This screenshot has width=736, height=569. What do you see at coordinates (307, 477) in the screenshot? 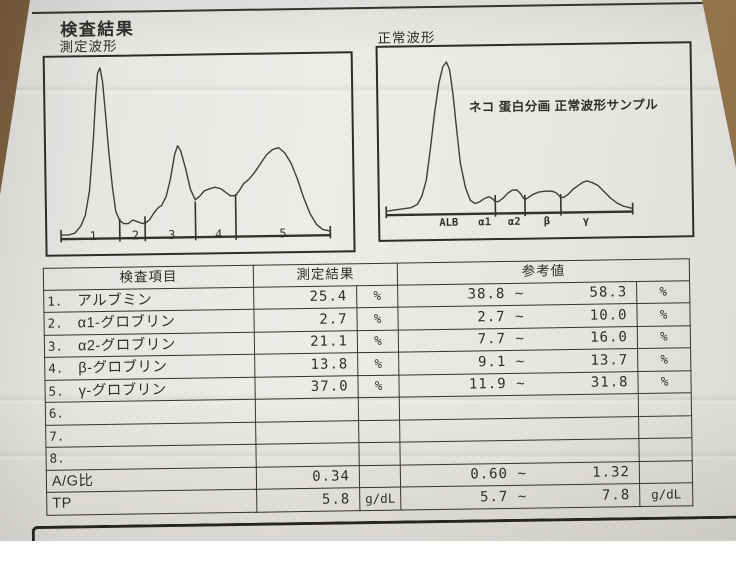
I see `measured-value: 0.34` at bounding box center [307, 477].